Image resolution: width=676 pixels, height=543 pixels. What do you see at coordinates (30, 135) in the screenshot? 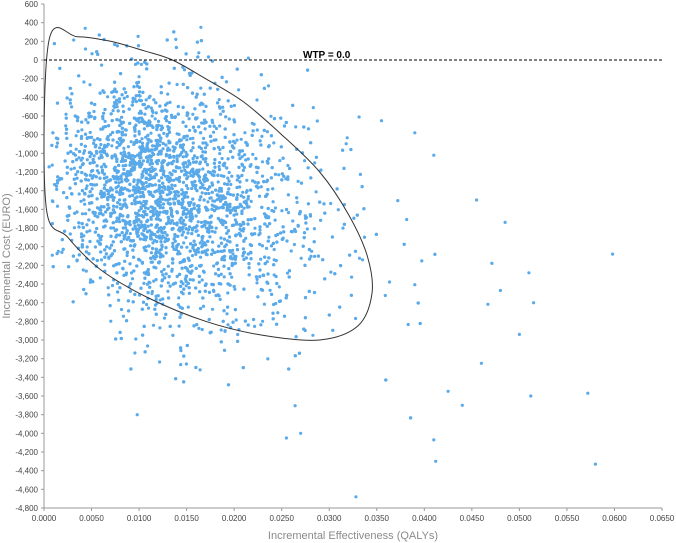
I see `y-tick-label: -800` at bounding box center [30, 135].